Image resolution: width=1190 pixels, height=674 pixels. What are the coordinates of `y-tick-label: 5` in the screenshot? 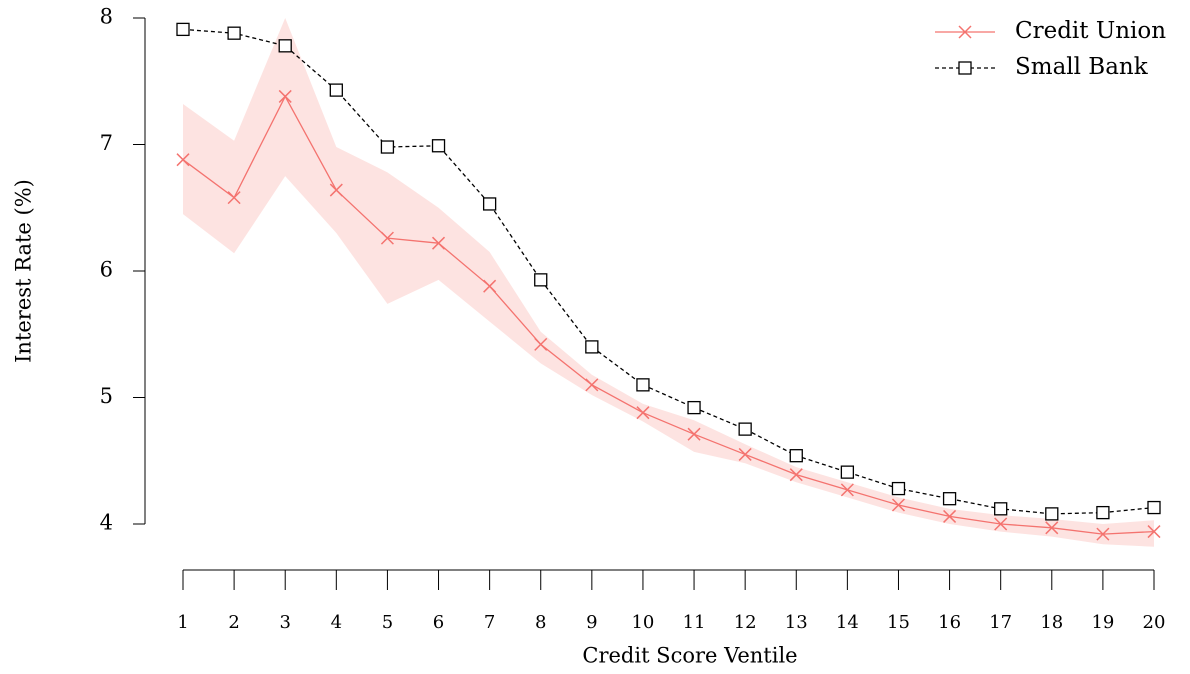 It's located at (106, 396).